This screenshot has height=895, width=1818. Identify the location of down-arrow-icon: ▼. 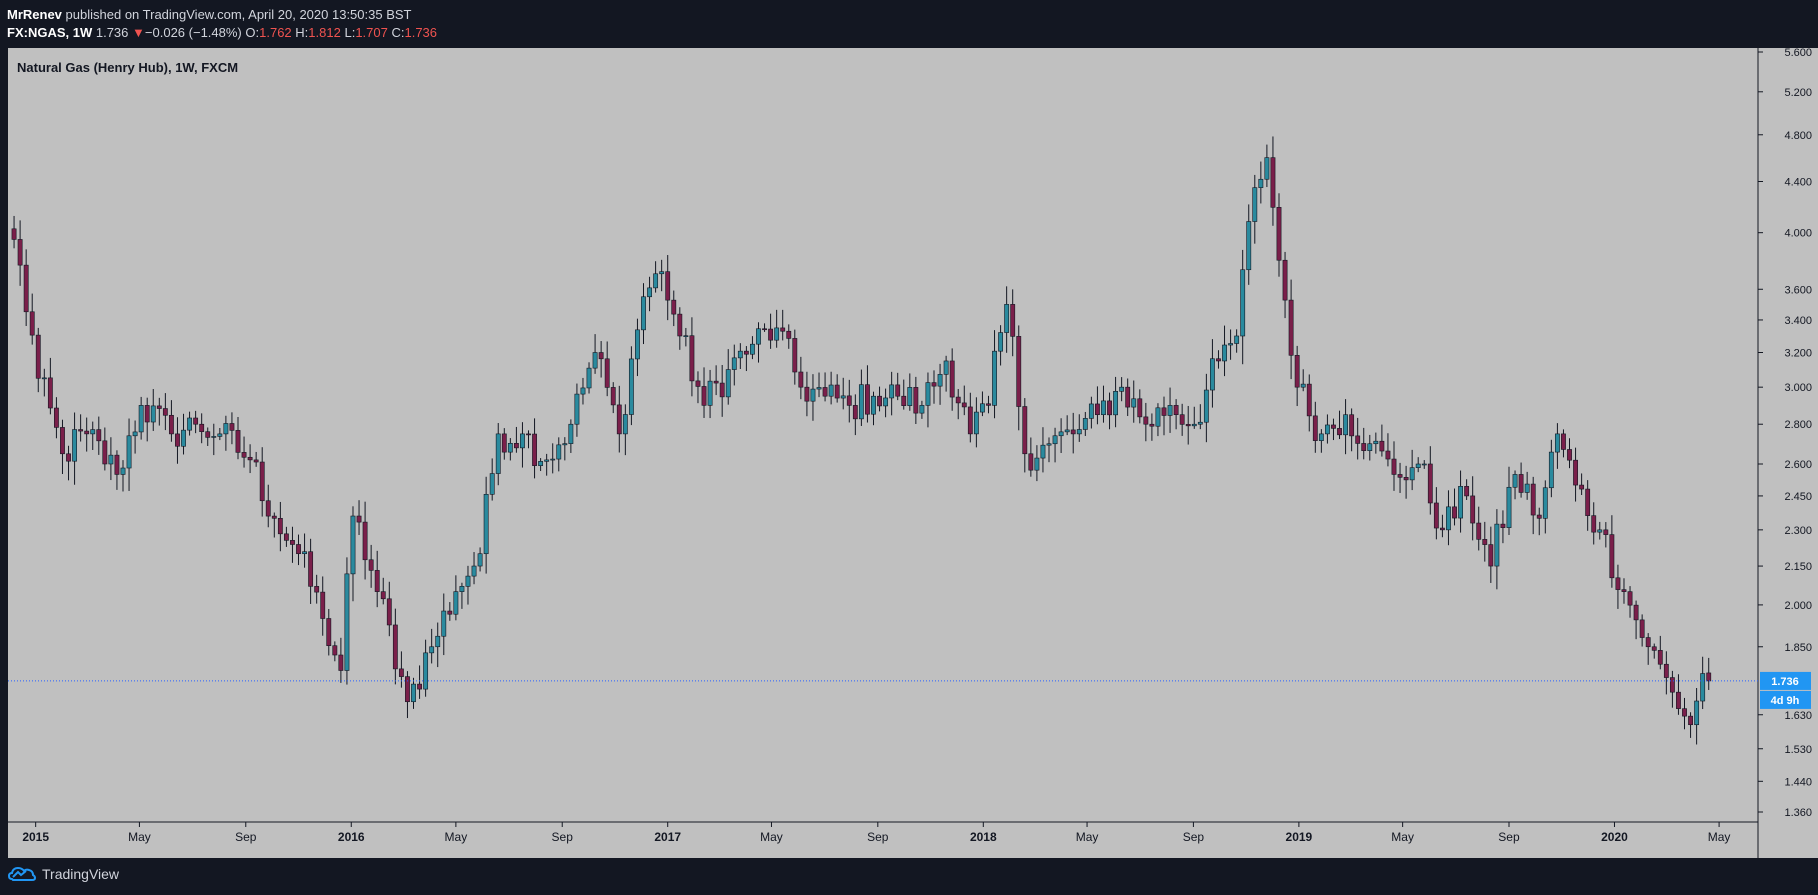
(138, 32).